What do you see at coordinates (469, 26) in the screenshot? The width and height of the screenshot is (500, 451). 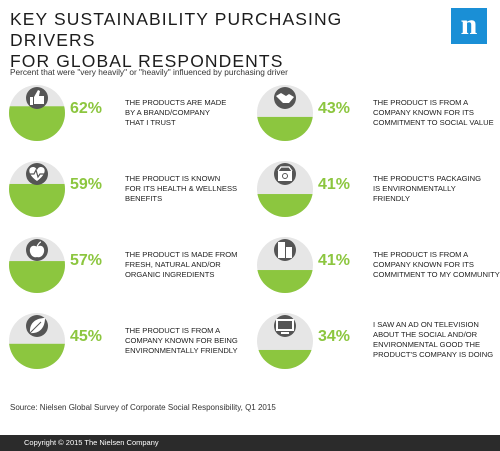 I see `nielsen-logo: n` at bounding box center [469, 26].